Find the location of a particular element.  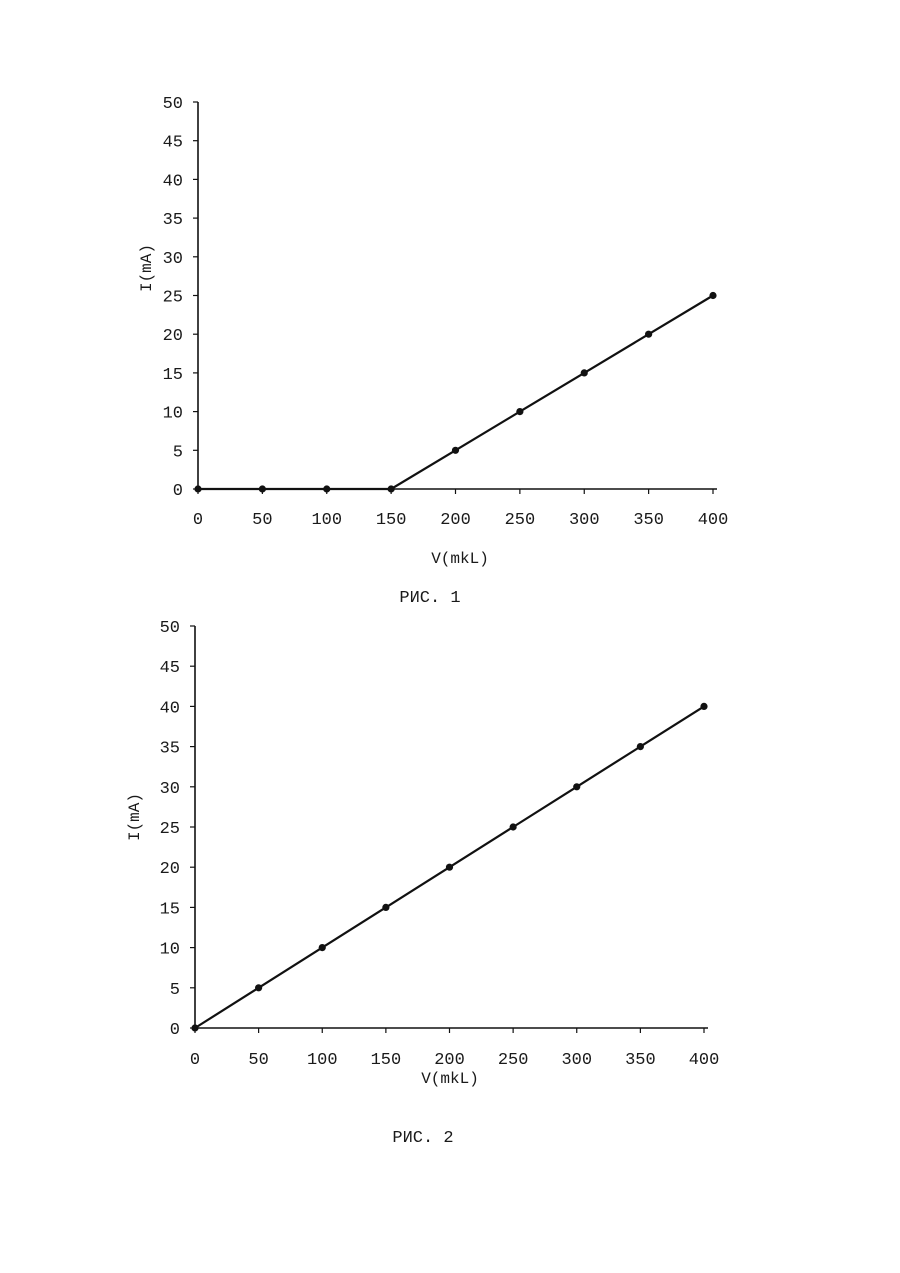

figure-caption: РИС. 1 is located at coordinates (429, 598).